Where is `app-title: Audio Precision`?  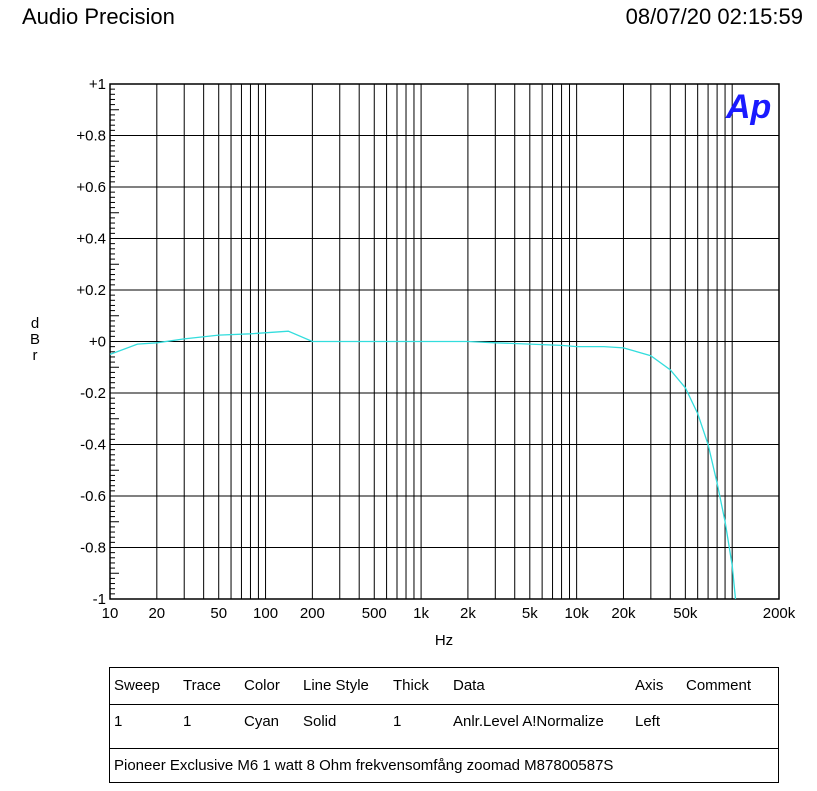 app-title: Audio Precision is located at coordinates (98, 16).